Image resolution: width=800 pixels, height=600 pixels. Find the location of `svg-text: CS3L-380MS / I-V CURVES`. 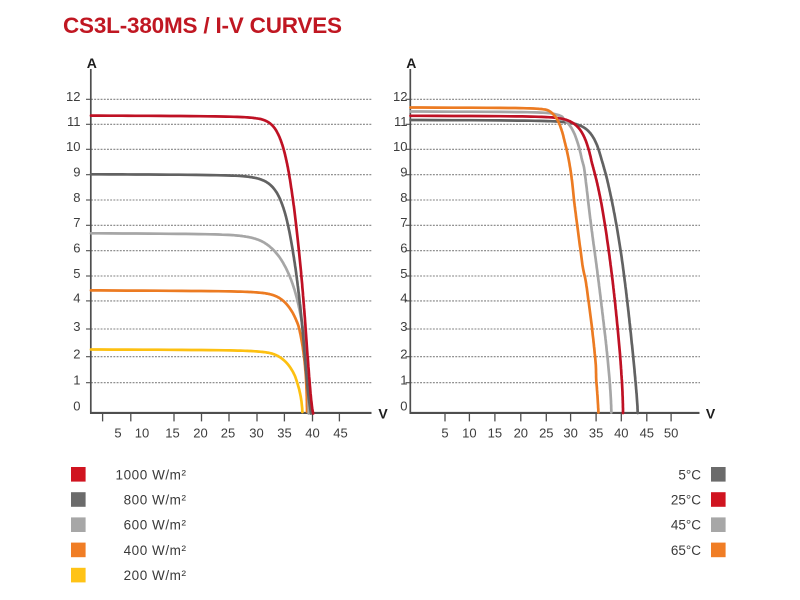

svg-text: CS3L-380MS / I-V CURVES is located at coordinates (202, 25).